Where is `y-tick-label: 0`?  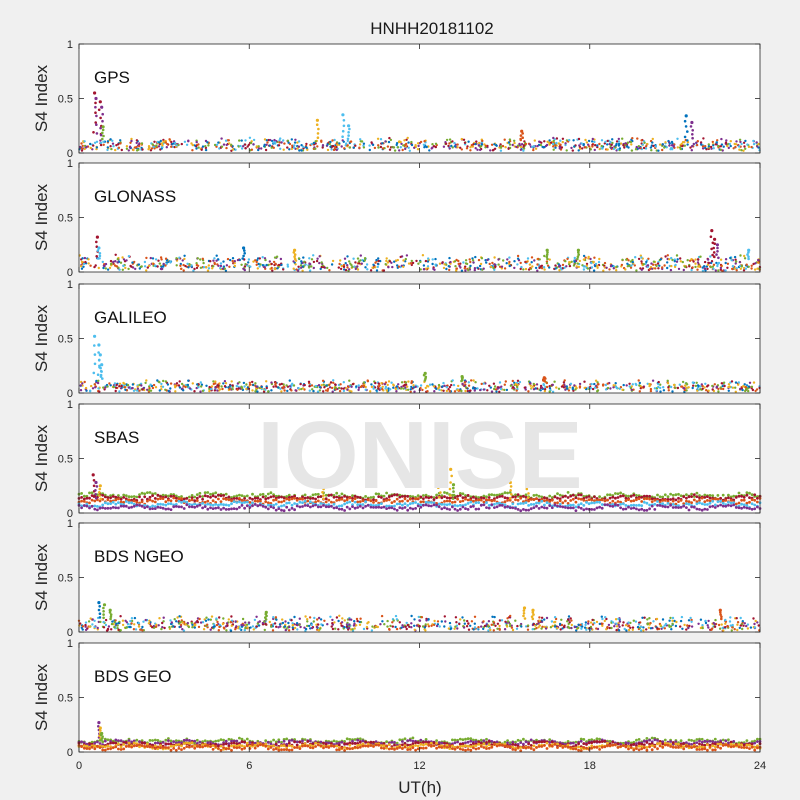 y-tick-label: 0 is located at coordinates (70, 273).